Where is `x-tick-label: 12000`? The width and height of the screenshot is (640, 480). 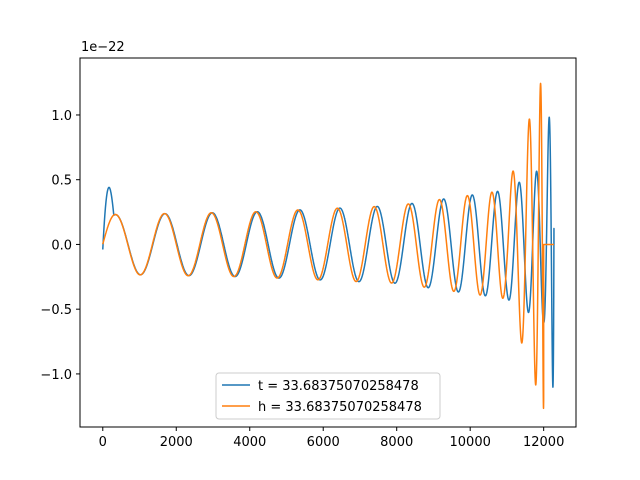 x-tick-label: 12000 is located at coordinates (543, 442).